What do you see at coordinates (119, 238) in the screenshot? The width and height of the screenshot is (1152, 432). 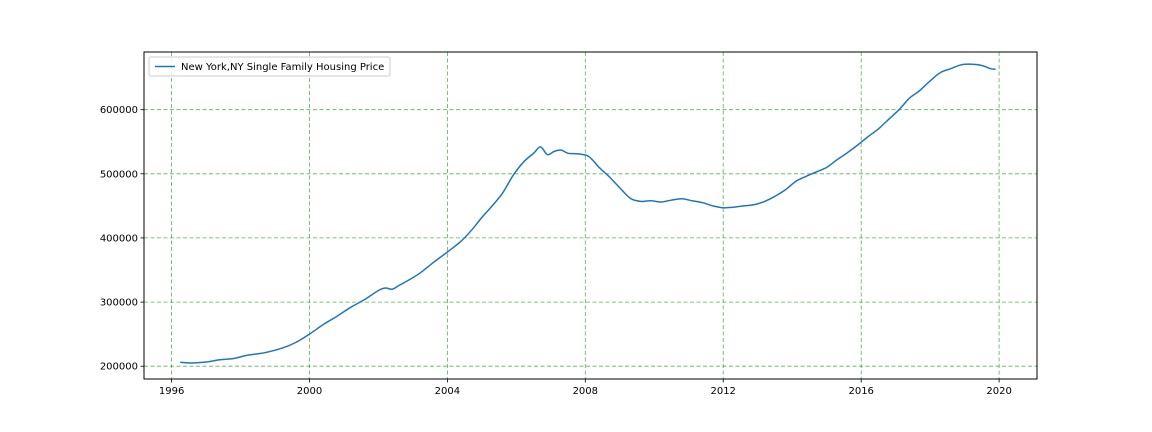 I see `y-tick-label: 400000` at bounding box center [119, 238].